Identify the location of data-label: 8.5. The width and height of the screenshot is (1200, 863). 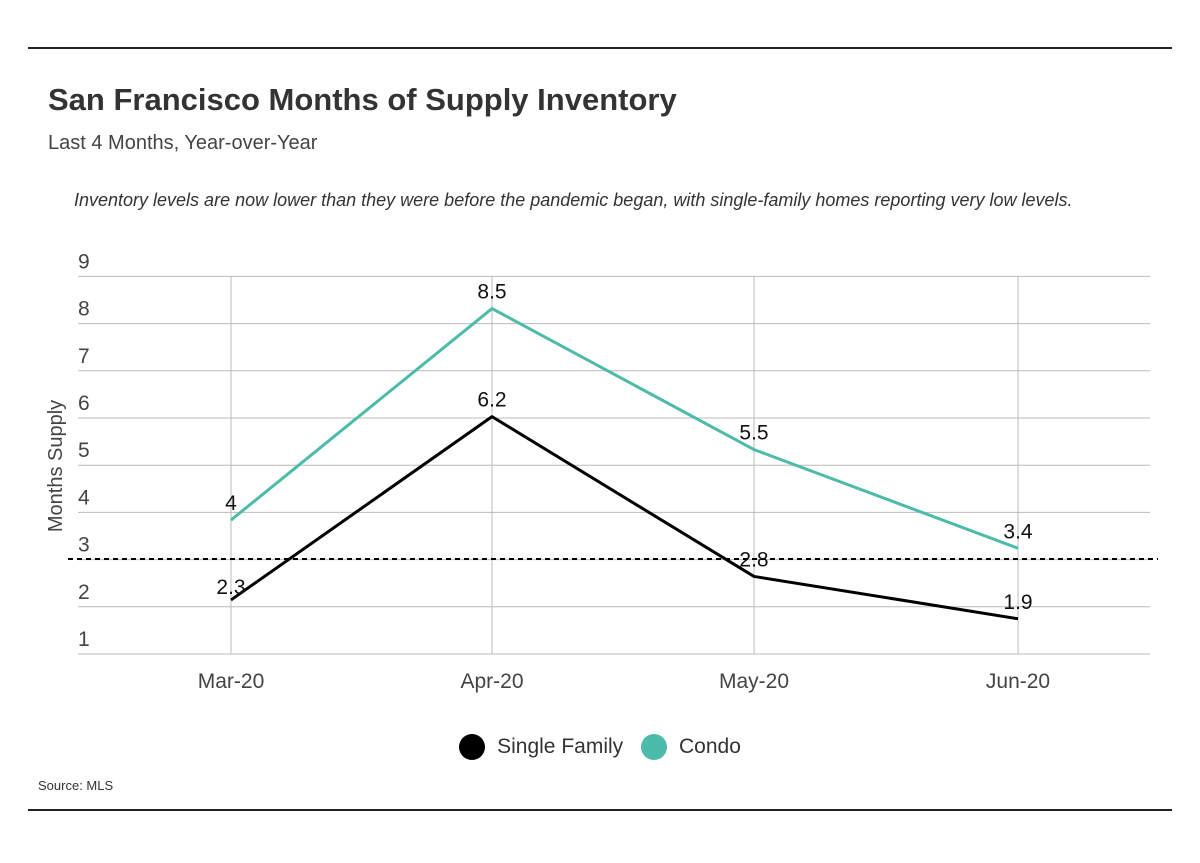
(491, 292).